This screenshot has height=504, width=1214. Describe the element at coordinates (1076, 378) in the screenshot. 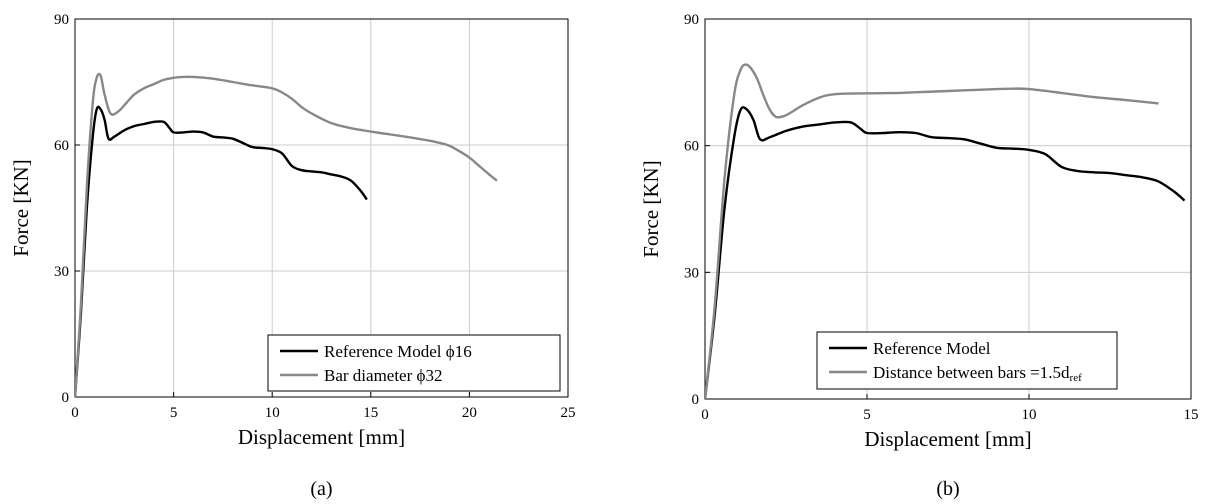

I see `legend-label-subscript: ref` at that location.